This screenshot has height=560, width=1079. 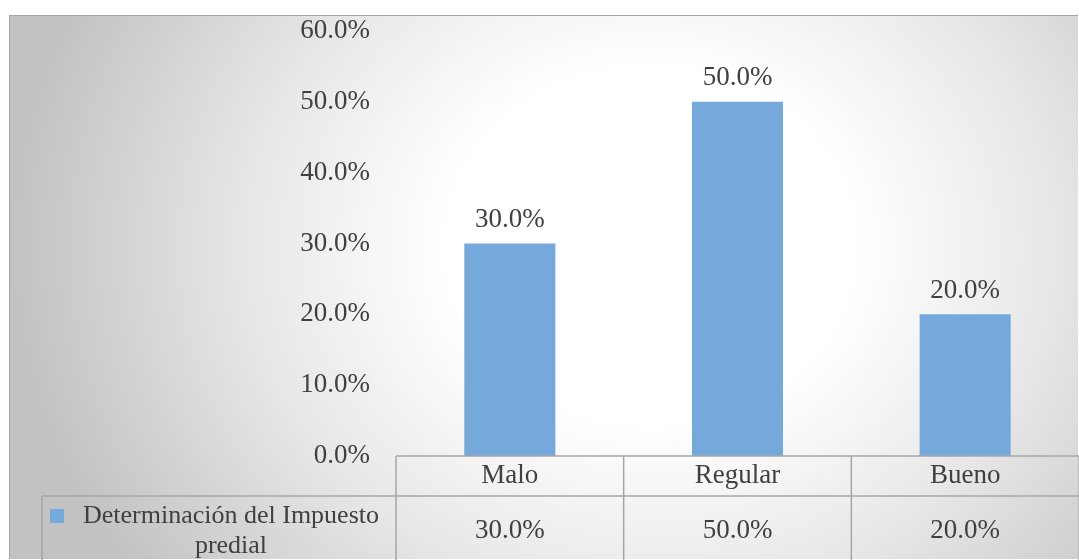 What do you see at coordinates (965, 529) in the screenshot?
I see `data-label: 20.0%` at bounding box center [965, 529].